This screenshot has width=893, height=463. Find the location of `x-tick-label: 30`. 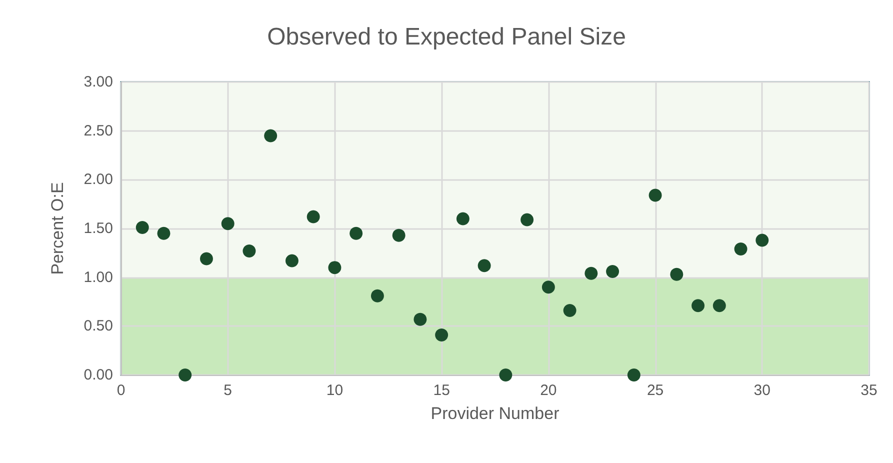

x-tick-label: 30 is located at coordinates (762, 390).